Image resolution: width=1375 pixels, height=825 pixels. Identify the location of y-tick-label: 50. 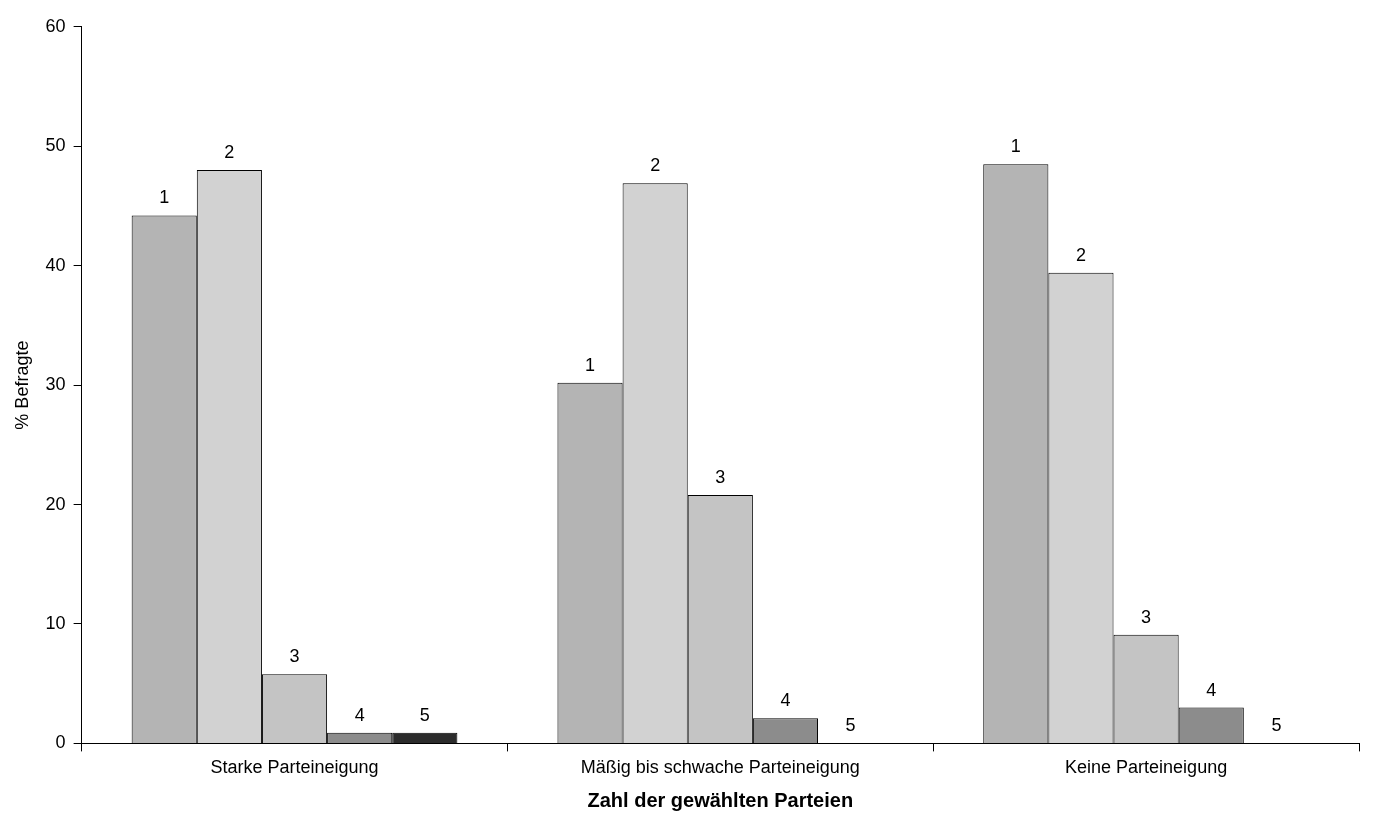
(55, 145).